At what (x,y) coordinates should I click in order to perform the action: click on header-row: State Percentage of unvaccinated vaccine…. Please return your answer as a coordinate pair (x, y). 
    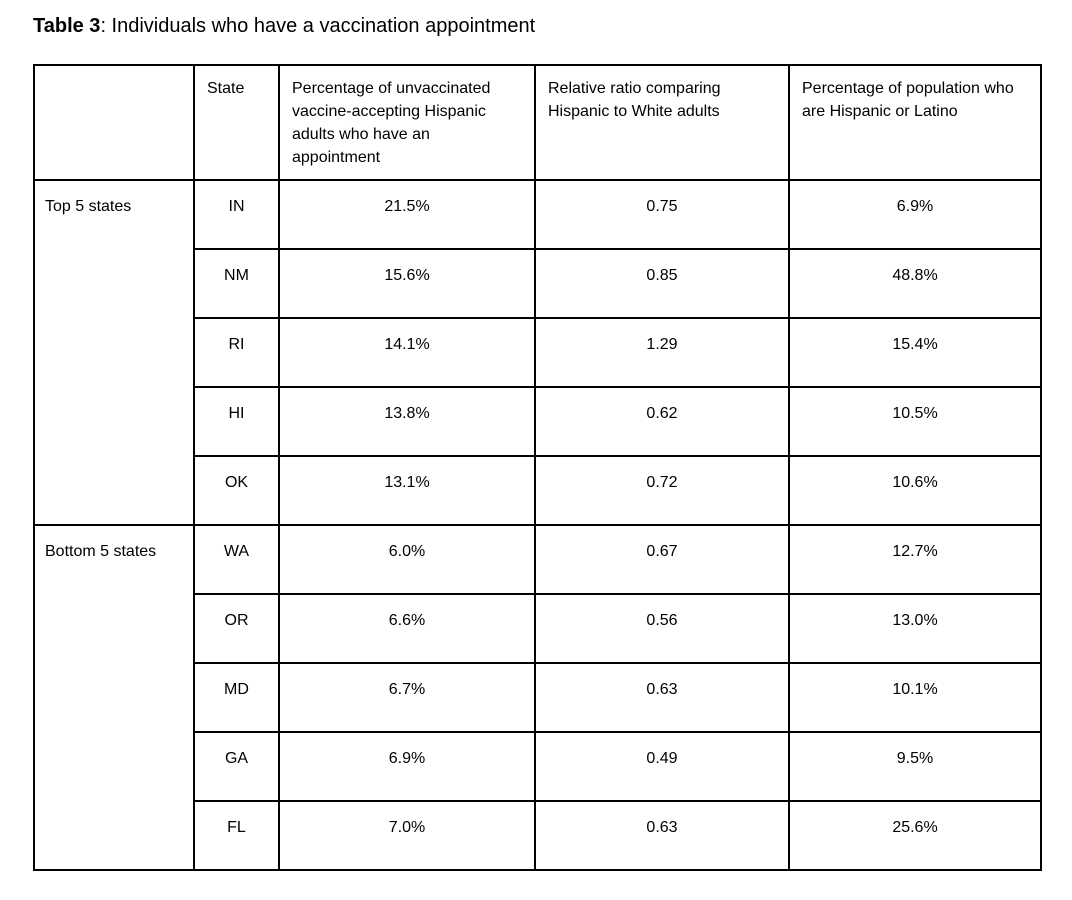
    Looking at the image, I should click on (537, 122).